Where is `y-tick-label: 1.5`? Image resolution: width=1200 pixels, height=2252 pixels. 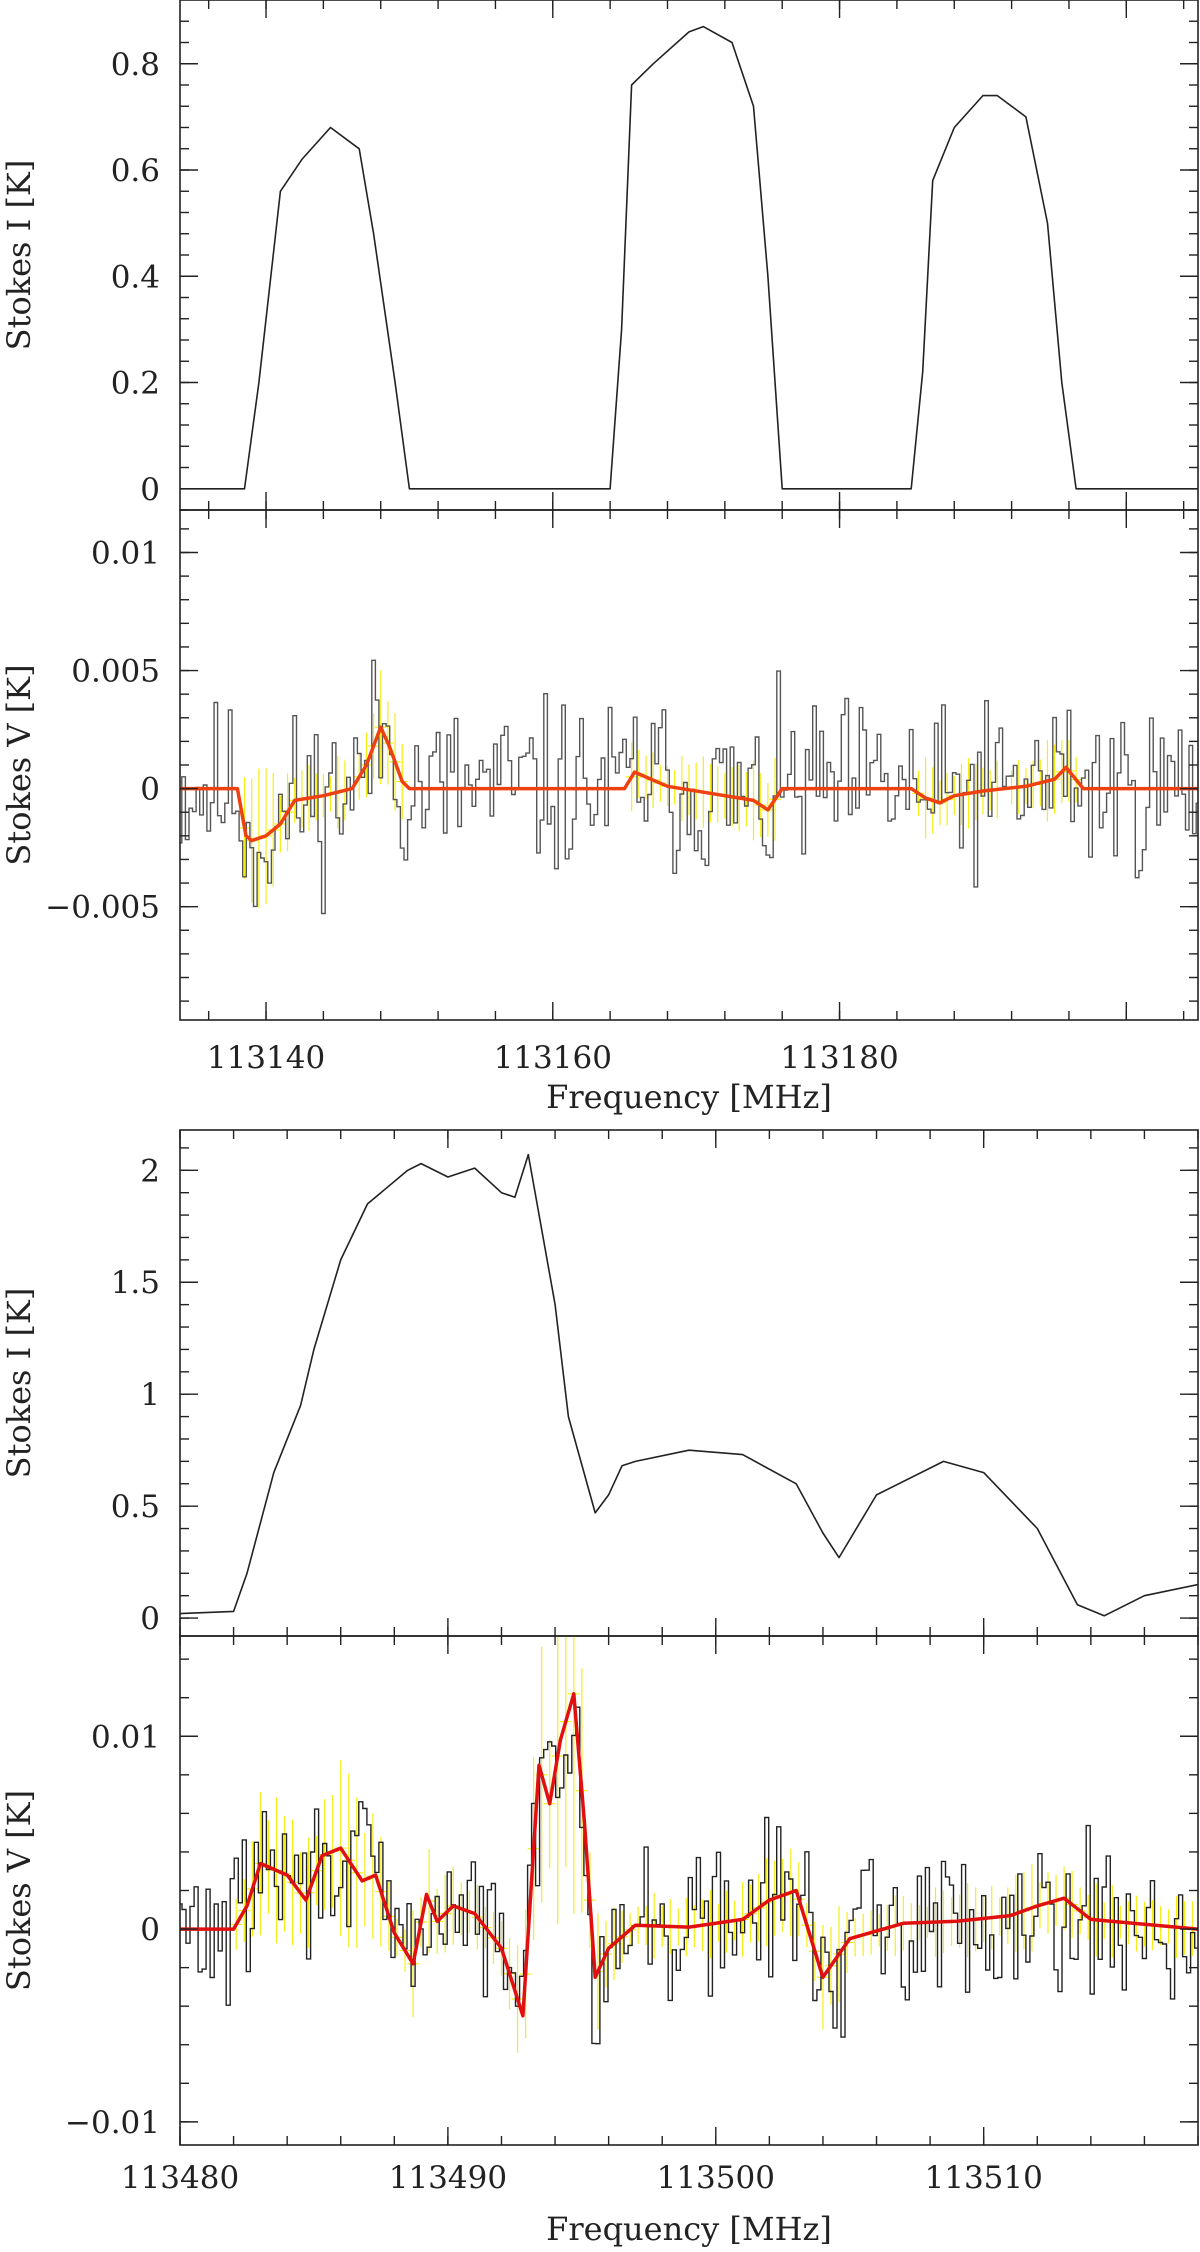
y-tick-label: 1.5 is located at coordinates (135, 1283).